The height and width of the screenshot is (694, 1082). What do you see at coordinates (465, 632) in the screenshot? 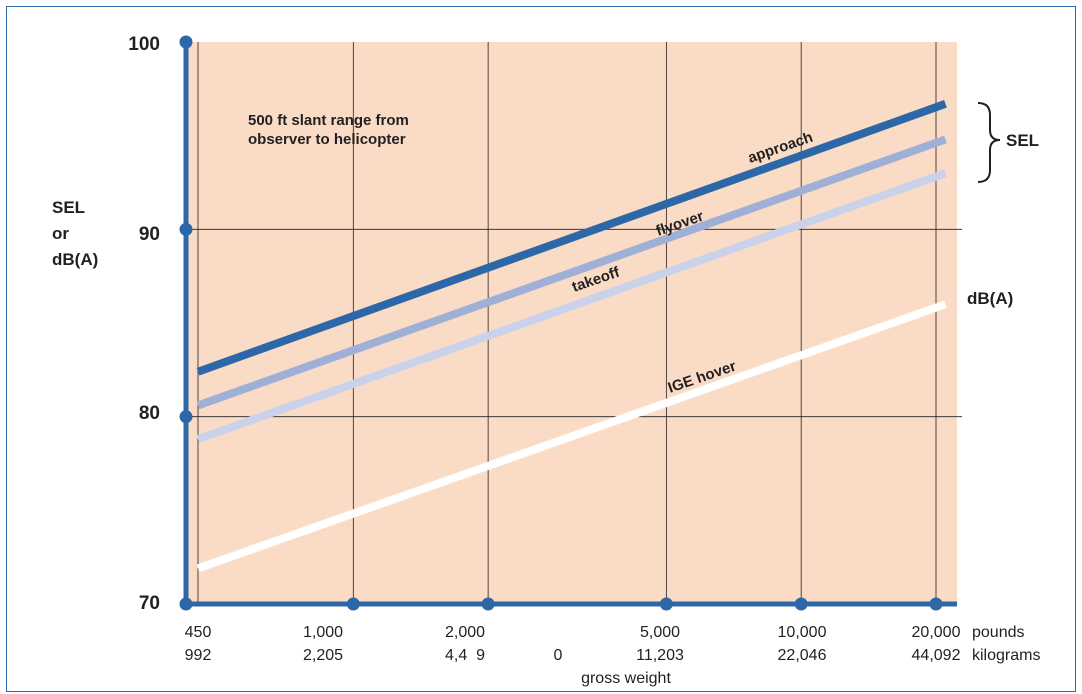
I see `x-tick-pounds: 2,000` at bounding box center [465, 632].